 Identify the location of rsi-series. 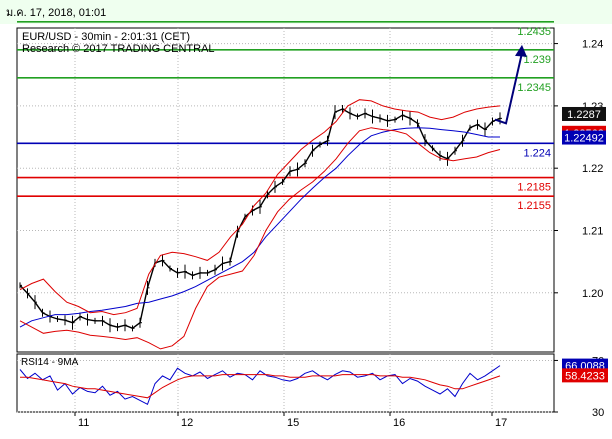
(260, 385).